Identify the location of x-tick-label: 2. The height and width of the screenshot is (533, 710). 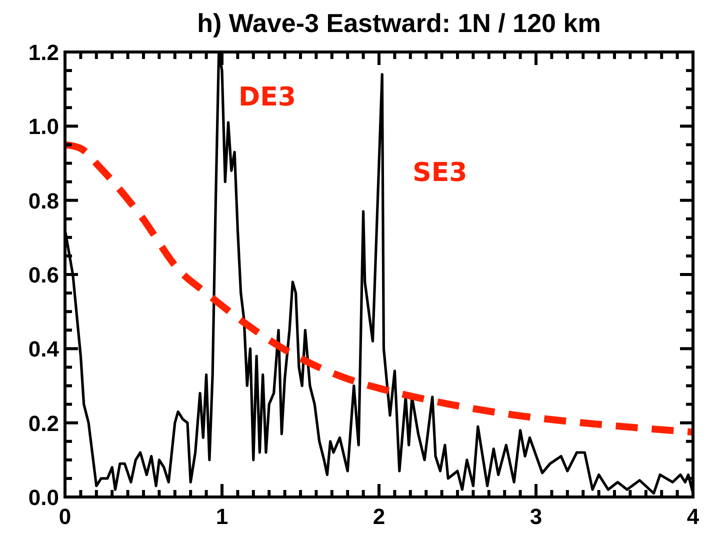
(379, 516).